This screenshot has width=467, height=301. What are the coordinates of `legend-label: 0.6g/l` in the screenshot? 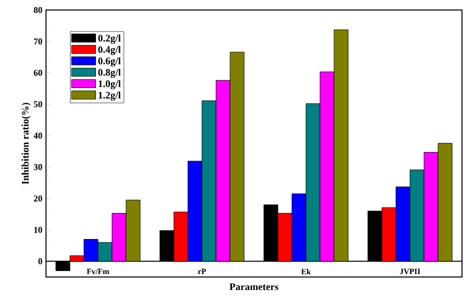 It's located at (109, 61).